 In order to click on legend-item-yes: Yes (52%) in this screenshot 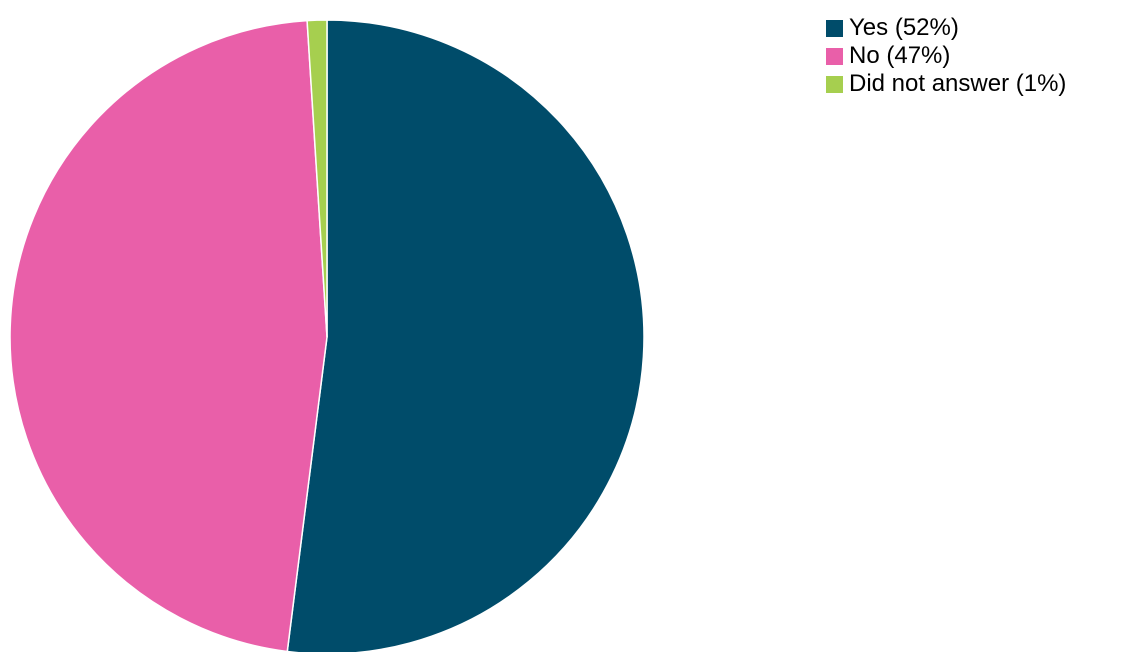, I will do `click(946, 28)`.